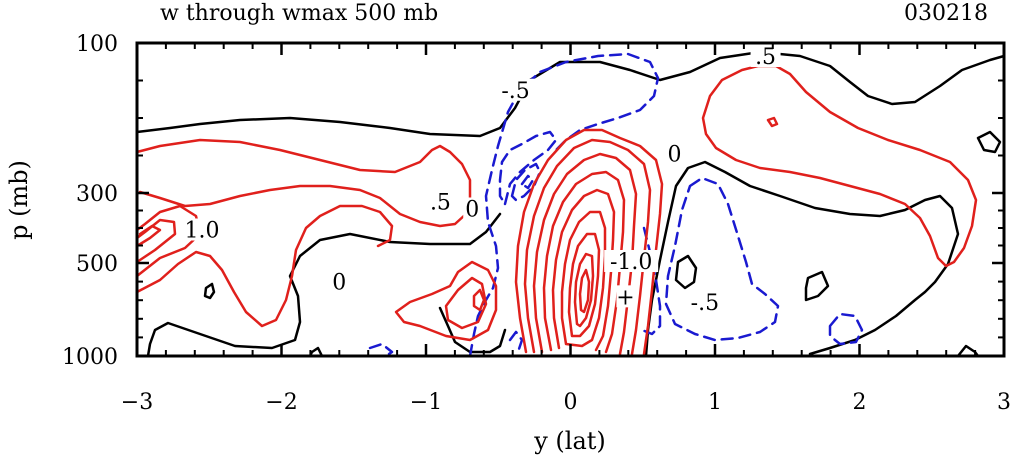 The height and width of the screenshot is (461, 1020). I want to click on x-tick-label: 2, so click(860, 402).